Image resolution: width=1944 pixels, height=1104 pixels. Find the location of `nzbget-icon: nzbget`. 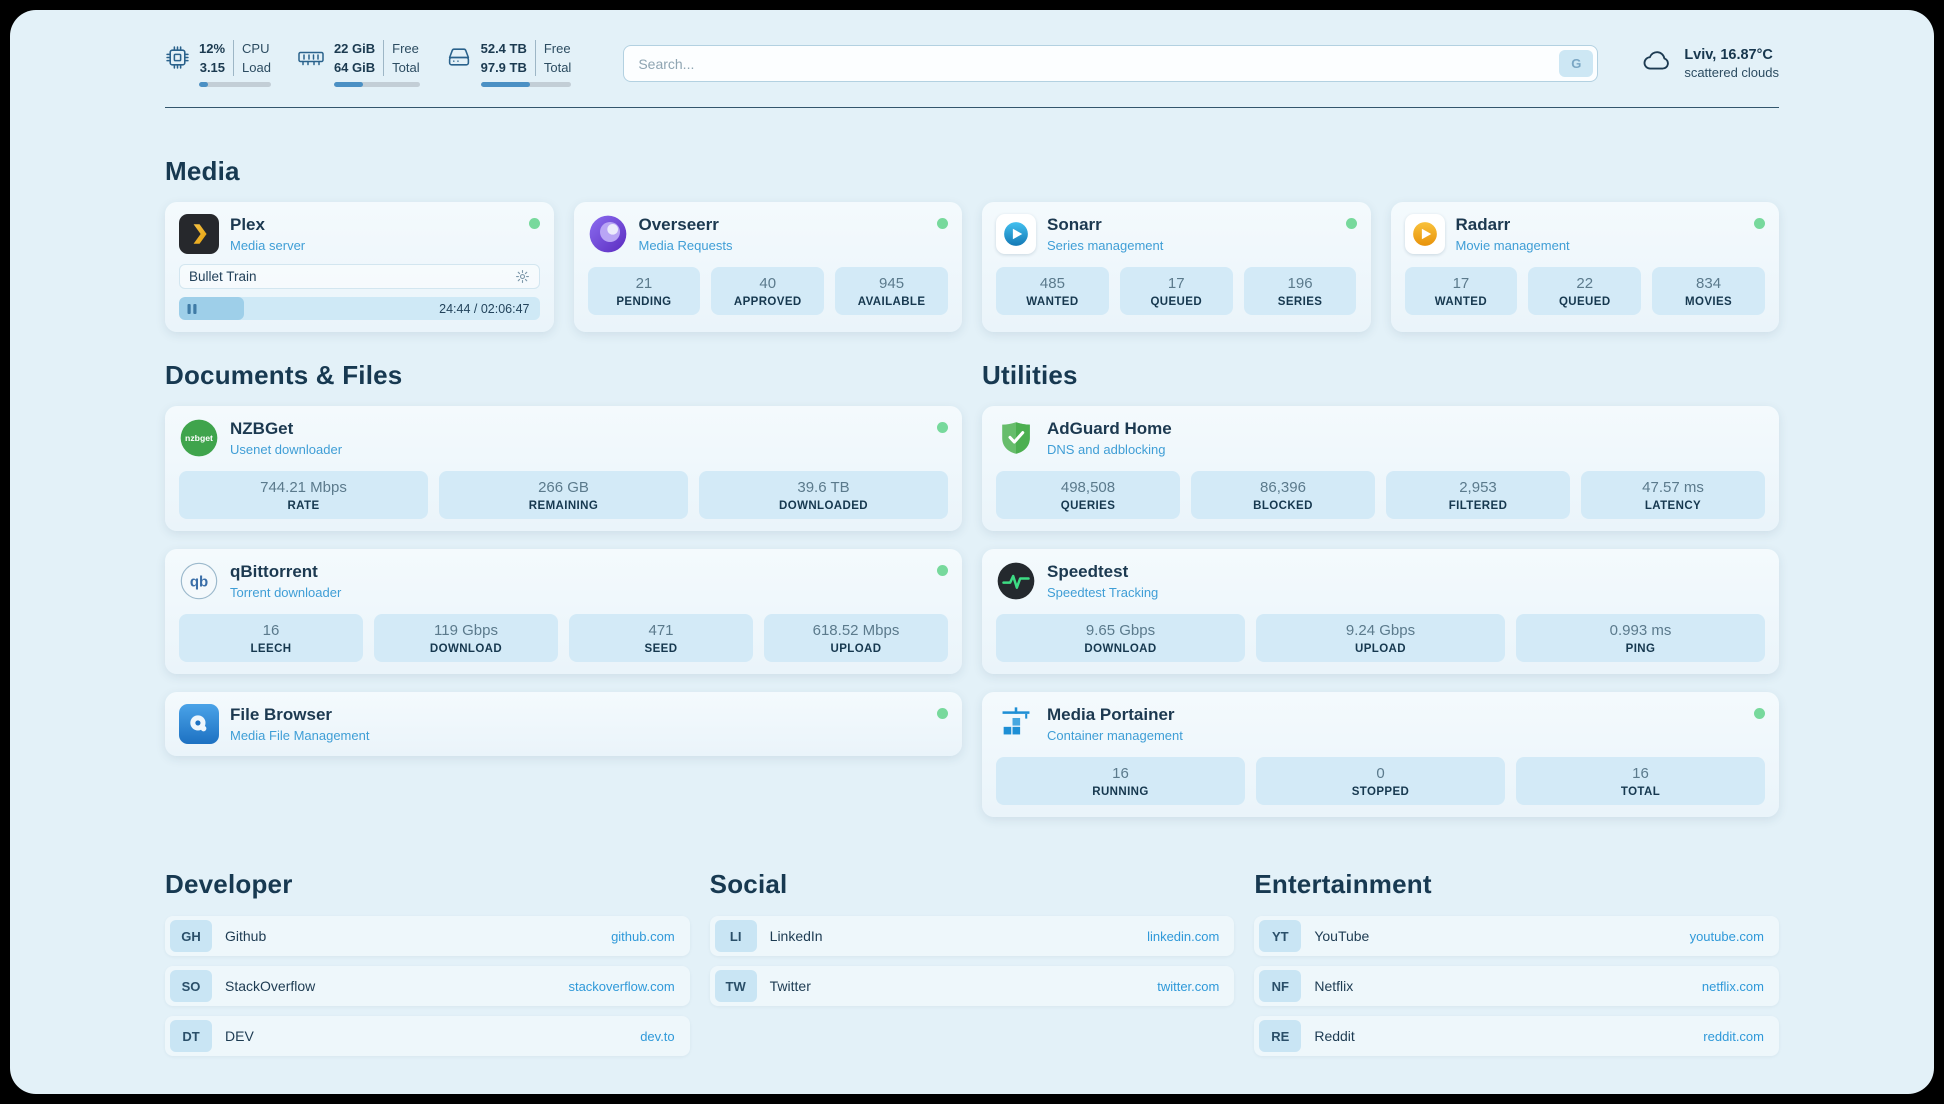

nzbget-icon: nzbget is located at coordinates (199, 438).